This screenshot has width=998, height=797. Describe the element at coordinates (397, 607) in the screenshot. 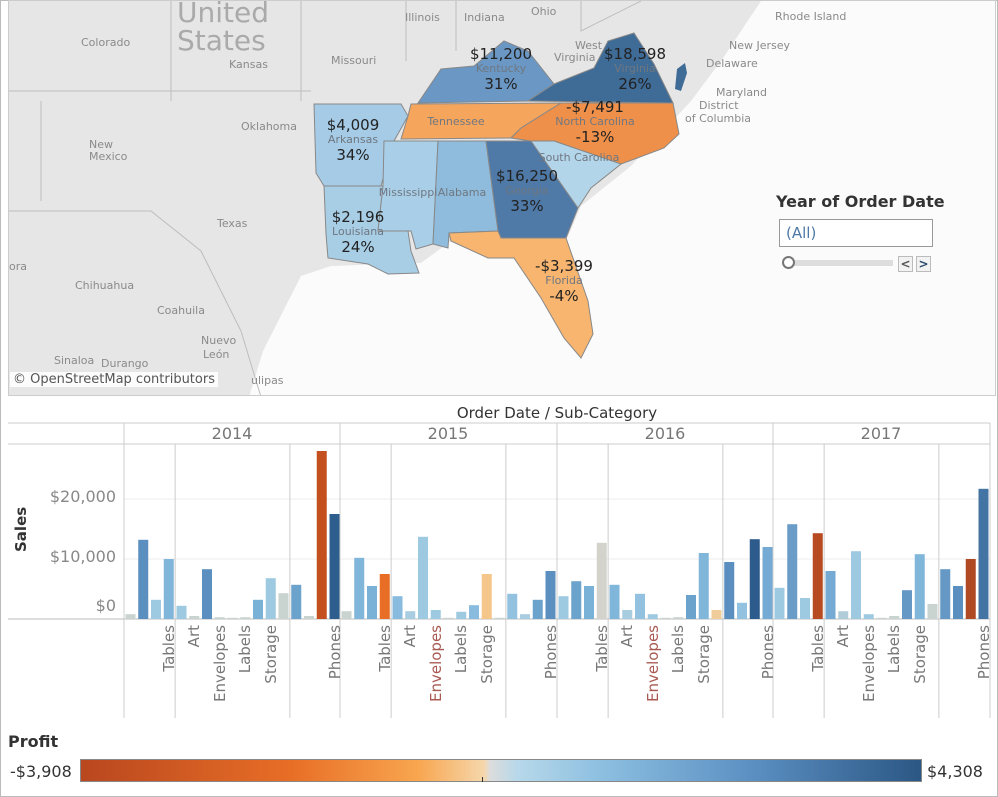

I see `bar-2015-appliances` at that location.